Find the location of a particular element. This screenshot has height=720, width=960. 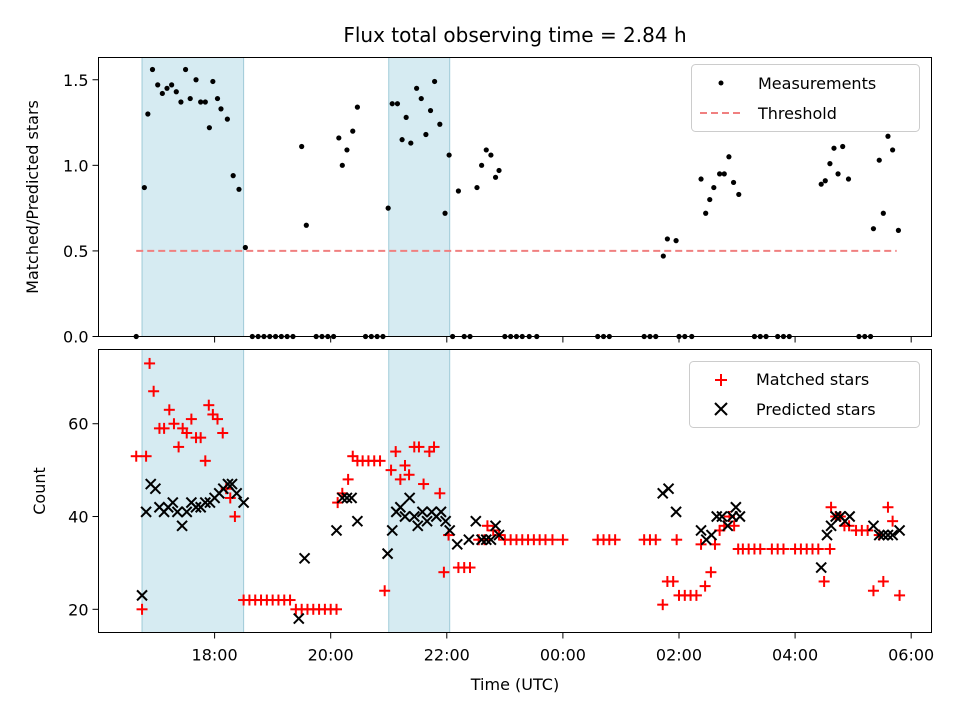

x-tick-label: 20:00 is located at coordinates (331, 655).